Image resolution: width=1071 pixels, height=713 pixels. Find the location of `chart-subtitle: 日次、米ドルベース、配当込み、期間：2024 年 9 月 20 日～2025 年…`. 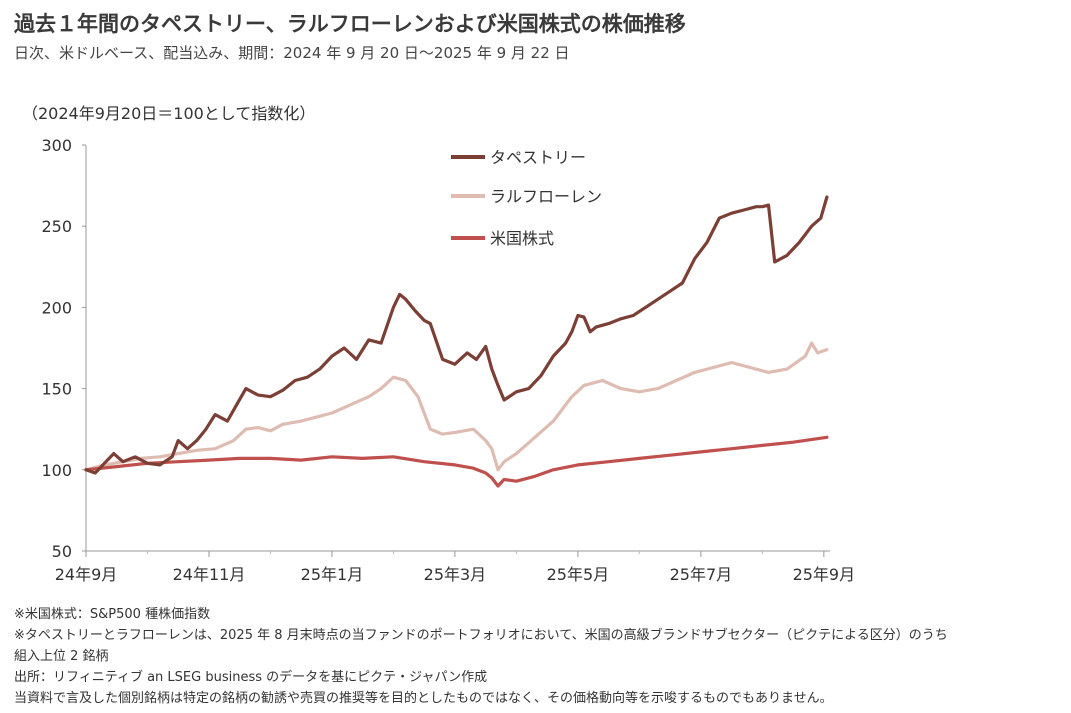

chart-subtitle: 日次、米ドルベース、配当込み、期間：2024 年 9 月 20 日～2025 年… is located at coordinates (292, 53).